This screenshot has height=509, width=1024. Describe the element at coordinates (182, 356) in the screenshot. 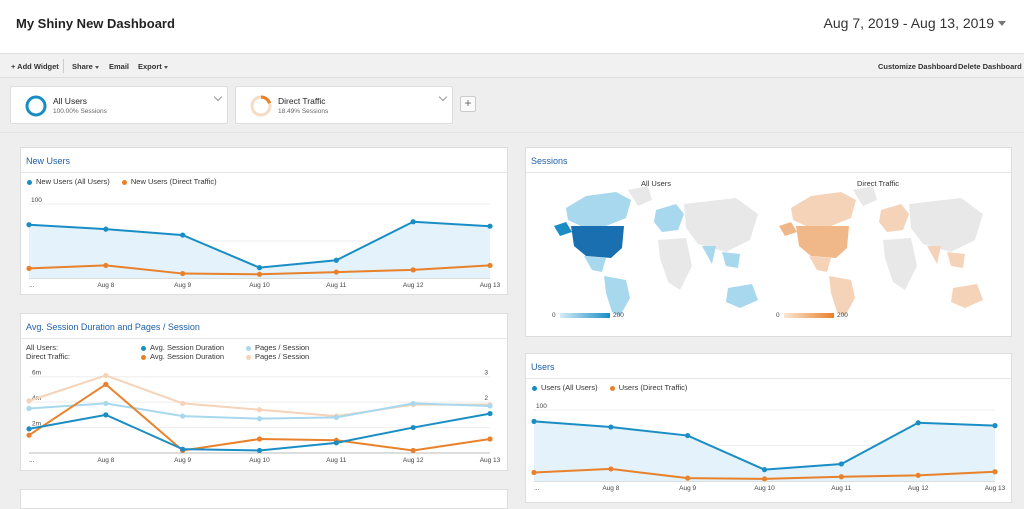

I see `chart-legend-item: Avg. Session Duration` at that location.